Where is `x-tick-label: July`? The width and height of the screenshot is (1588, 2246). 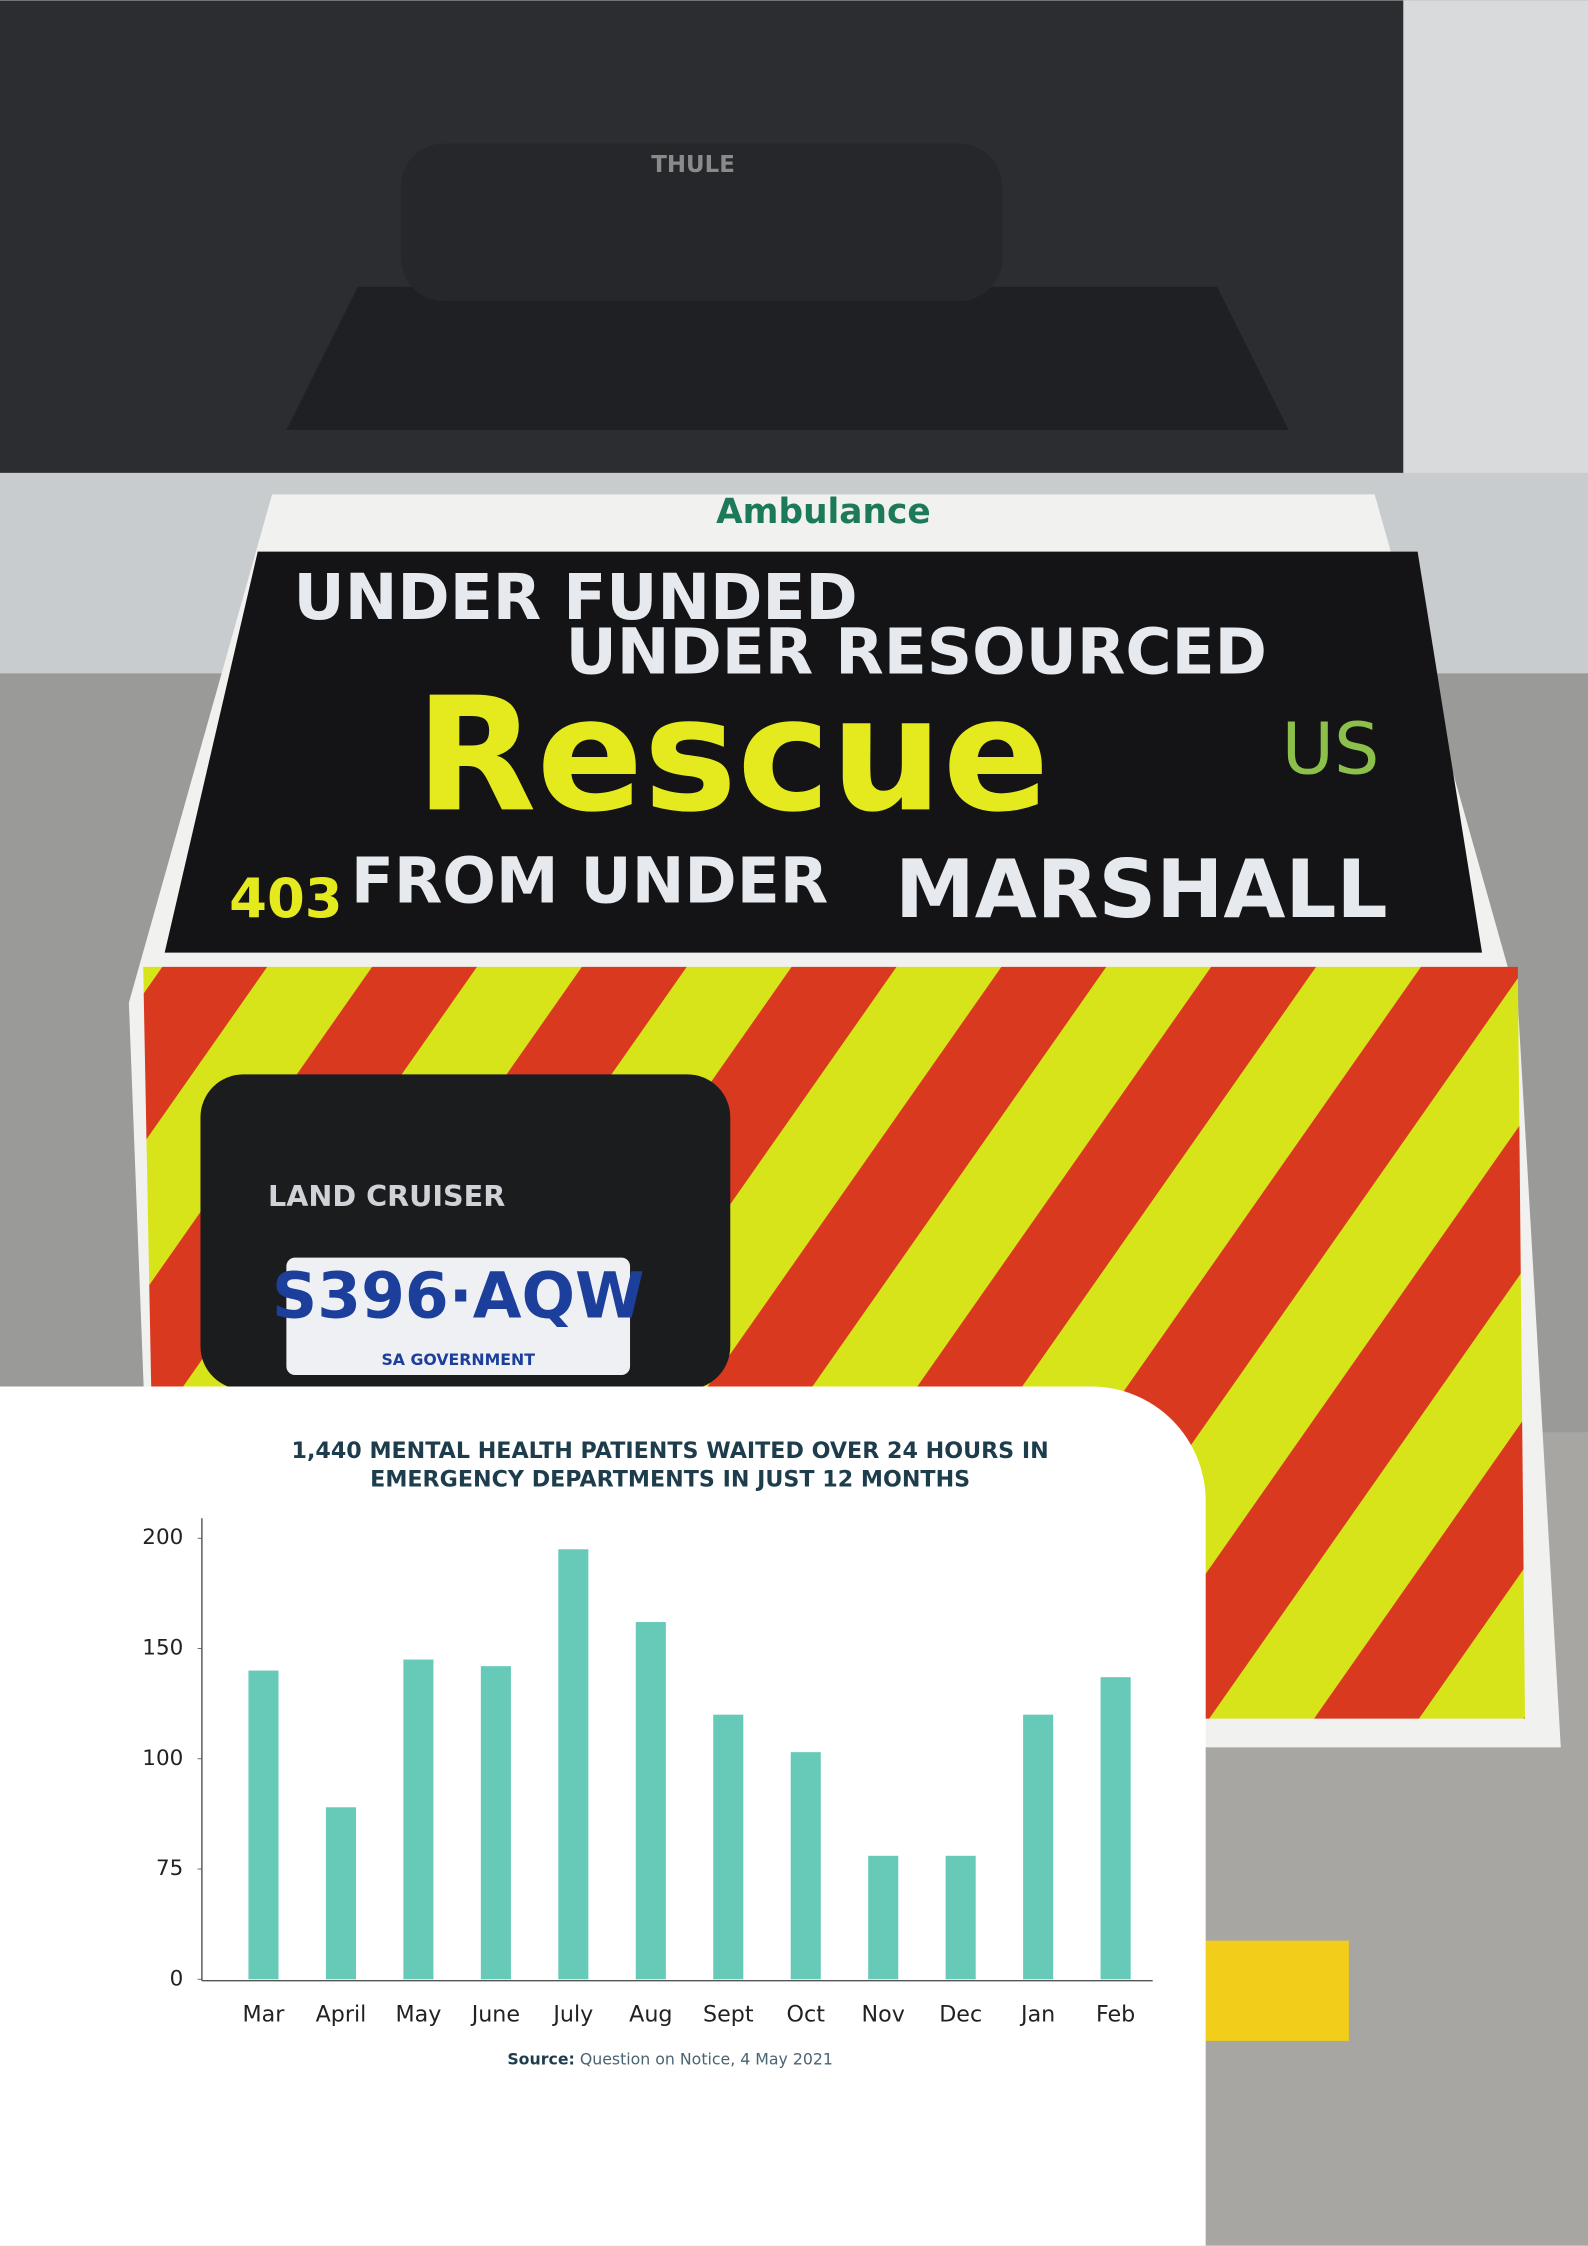
x-tick-label: July is located at coordinates (572, 2015).